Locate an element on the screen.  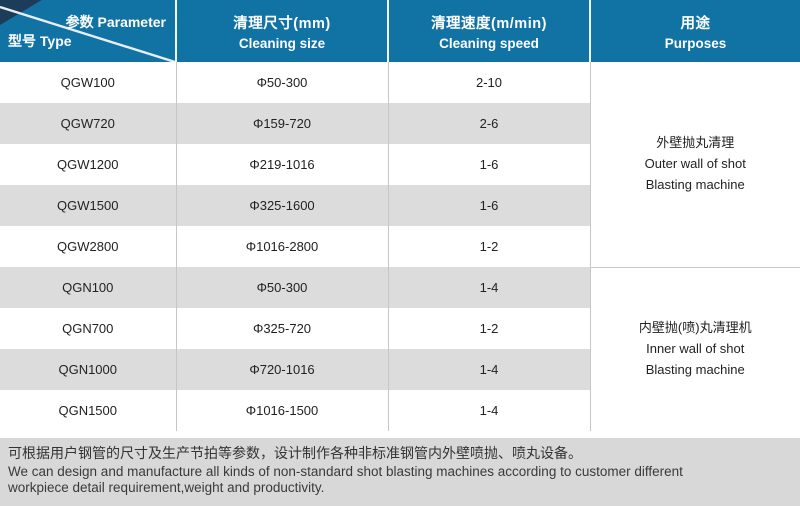
table-row: QGW2800 Φ1016-2800 1-2 is located at coordinates (400, 246).